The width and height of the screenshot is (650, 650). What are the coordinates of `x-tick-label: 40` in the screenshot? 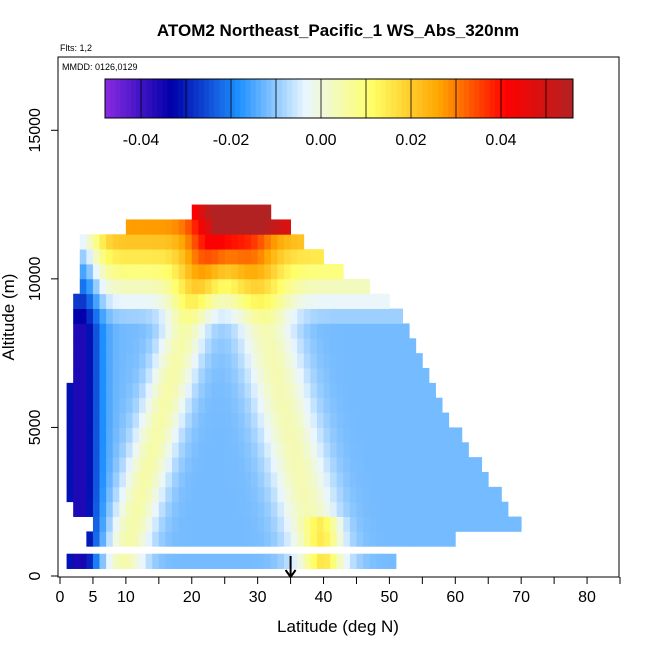 It's located at (324, 597).